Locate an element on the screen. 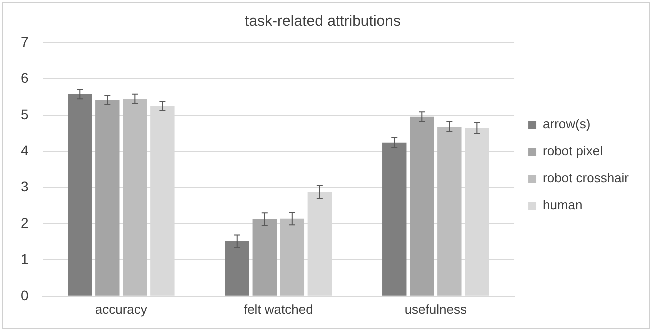 The image size is (652, 331). y-tick-label: 6 is located at coordinates (24, 78).